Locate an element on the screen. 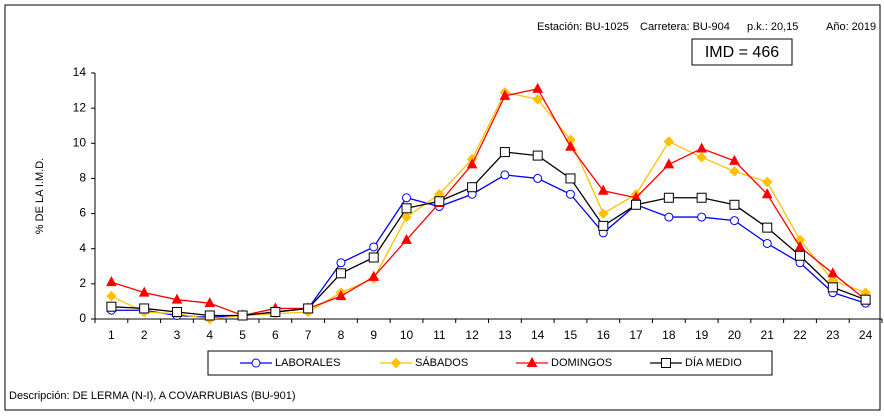  road: Carretera: BU-904 is located at coordinates (685, 27).